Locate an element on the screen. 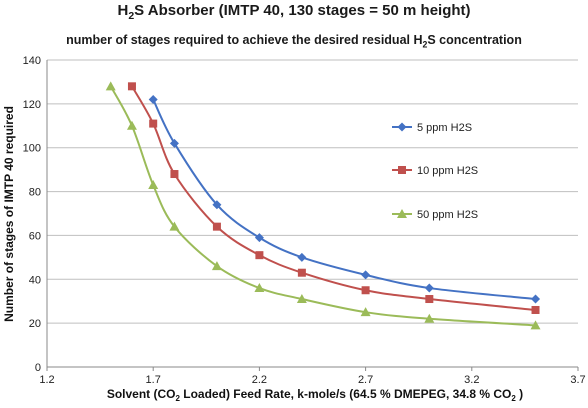  y-tick-label: 20 is located at coordinates (35, 324).